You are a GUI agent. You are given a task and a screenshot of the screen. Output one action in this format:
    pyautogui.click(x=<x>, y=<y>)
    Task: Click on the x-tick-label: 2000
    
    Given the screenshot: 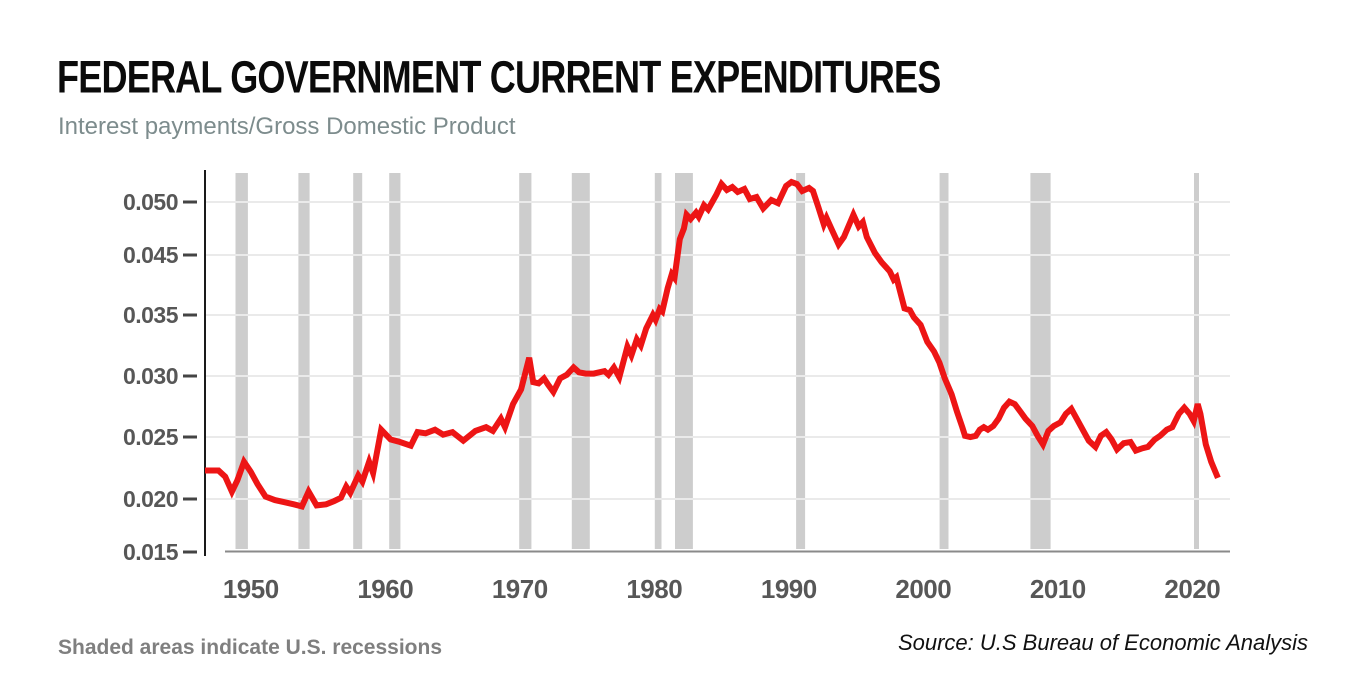 What is the action you would take?
    pyautogui.click(x=923, y=589)
    